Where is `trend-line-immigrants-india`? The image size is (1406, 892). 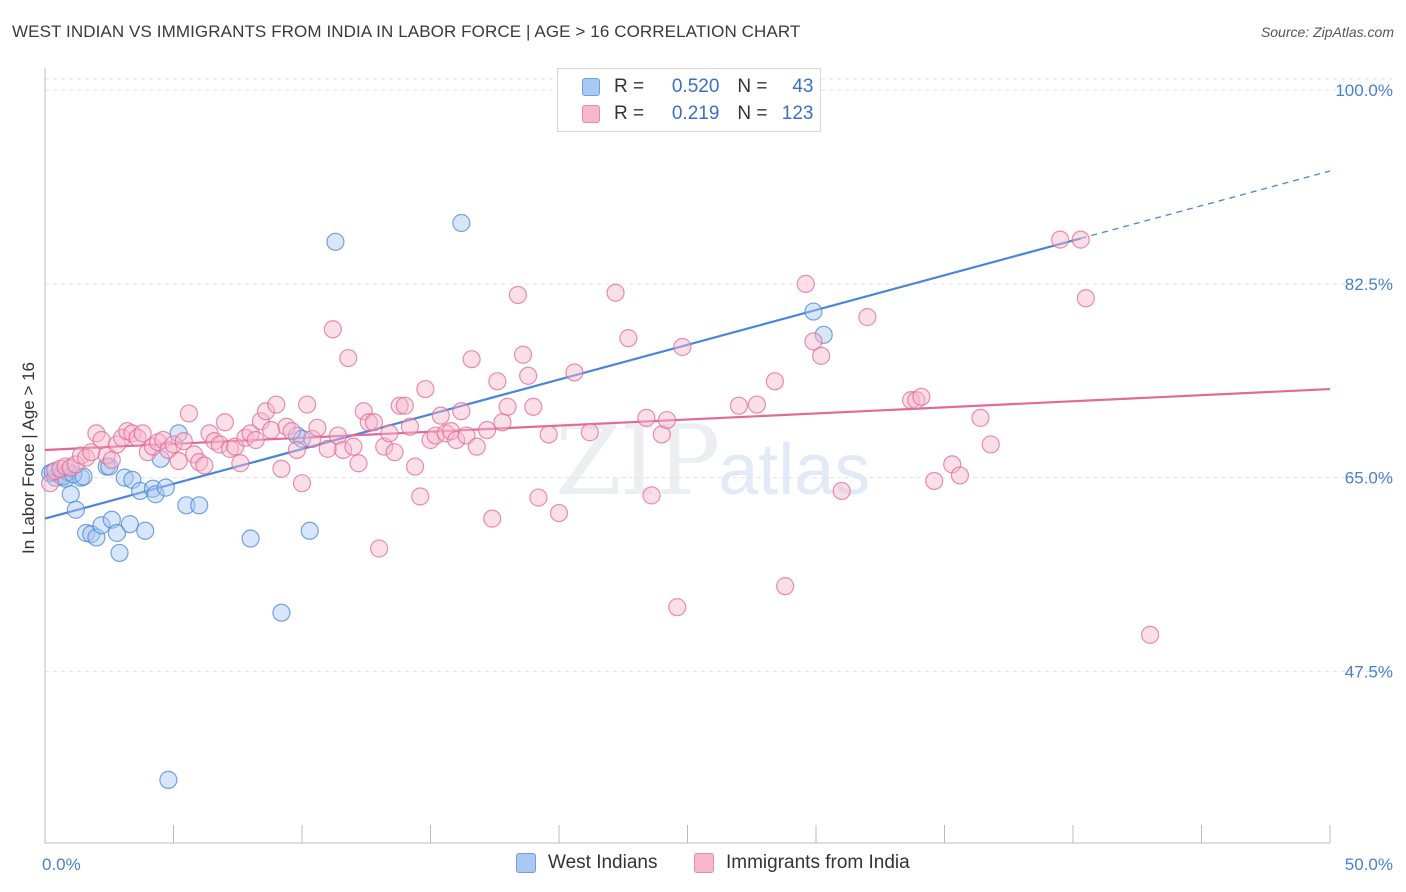
trend-line-immigrants-india is located at coordinates (687, 419).